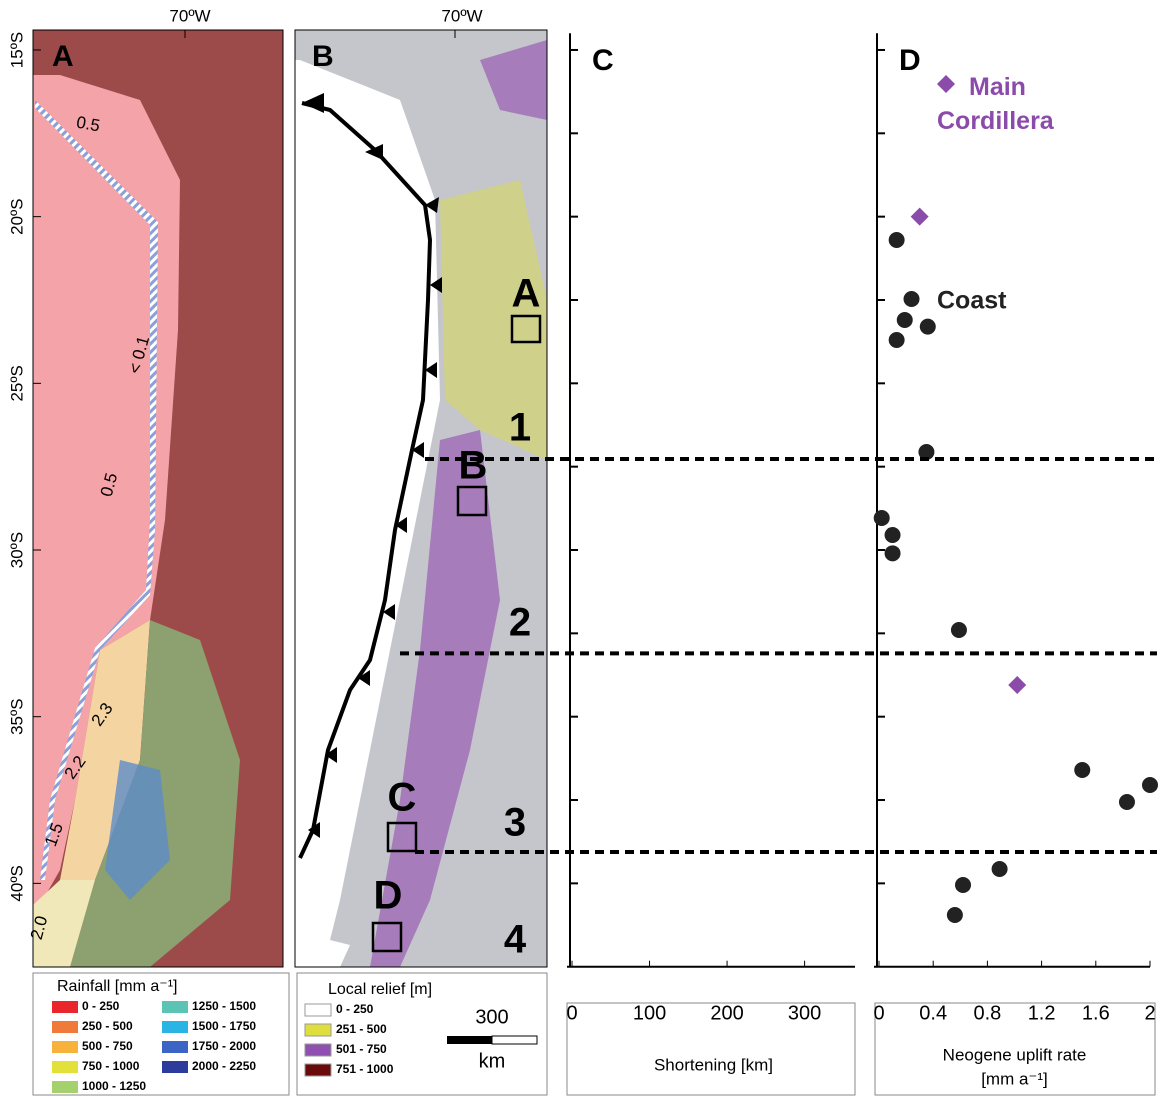 Image resolution: width=1161 pixels, height=1099 pixels. What do you see at coordinates (526, 294) in the screenshot?
I see `site-label: A` at bounding box center [526, 294].